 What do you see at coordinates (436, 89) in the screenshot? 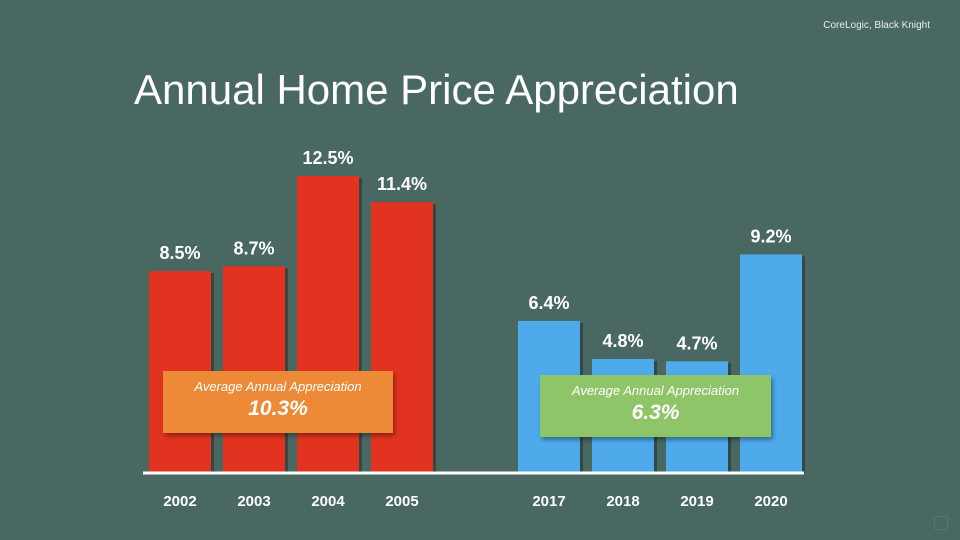
I see `page-title: Annual Home Price Appreciation` at bounding box center [436, 89].